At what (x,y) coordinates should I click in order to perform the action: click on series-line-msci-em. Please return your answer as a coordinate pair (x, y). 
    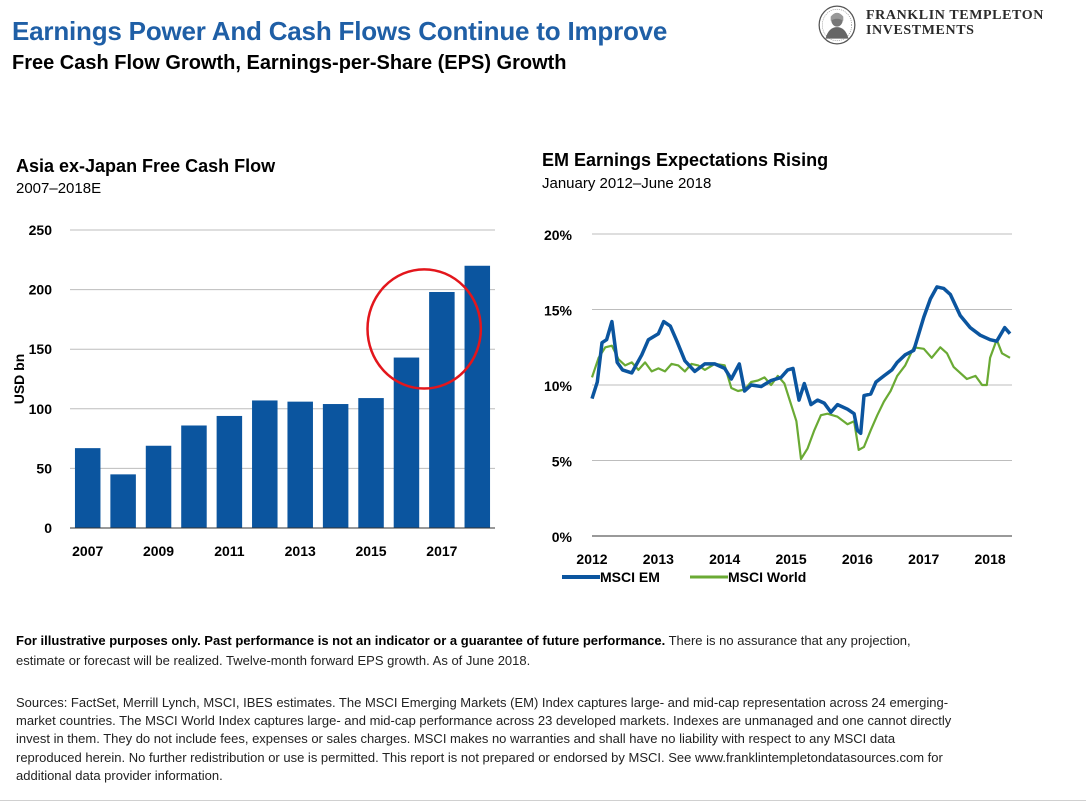
    Looking at the image, I should click on (801, 360).